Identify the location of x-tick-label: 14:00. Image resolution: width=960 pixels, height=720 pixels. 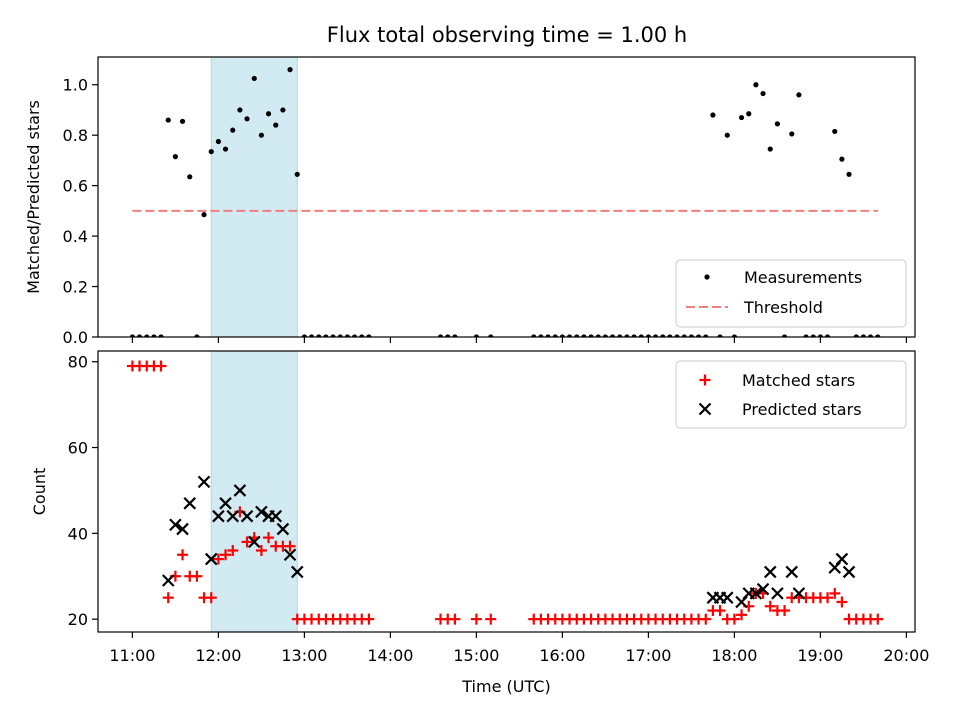
(390, 655).